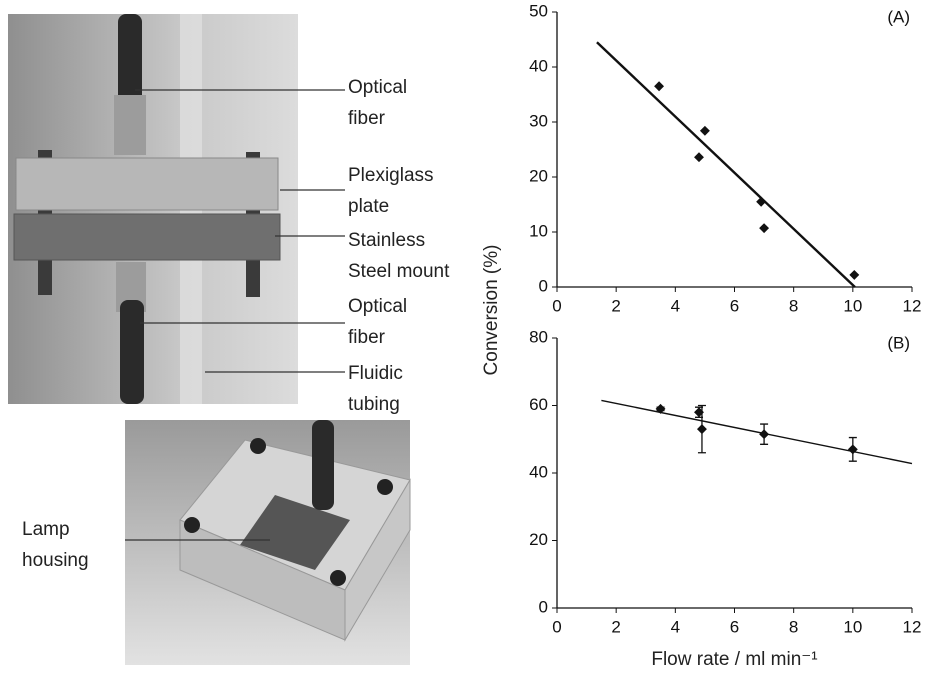 This screenshot has height=683, width=941. Describe the element at coordinates (538, 230) in the screenshot. I see `y-tick-label: 10` at that location.